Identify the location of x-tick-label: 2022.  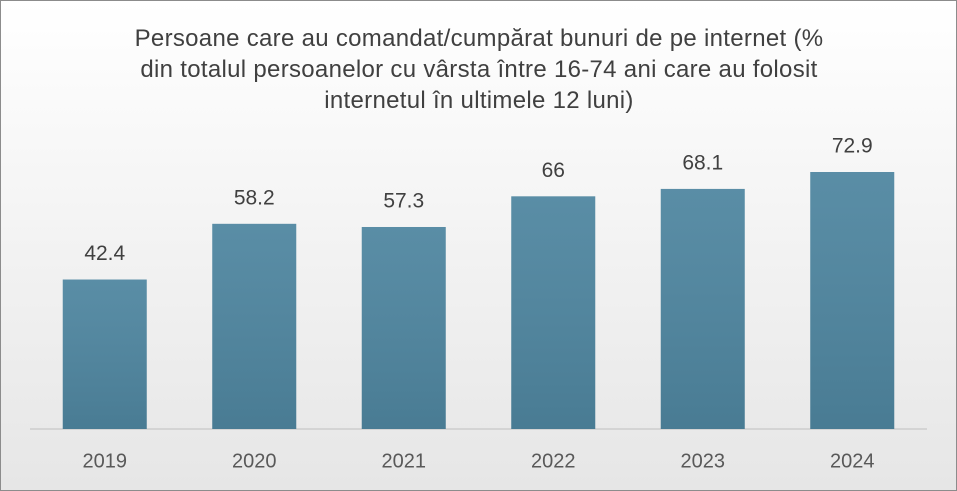
(553, 461).